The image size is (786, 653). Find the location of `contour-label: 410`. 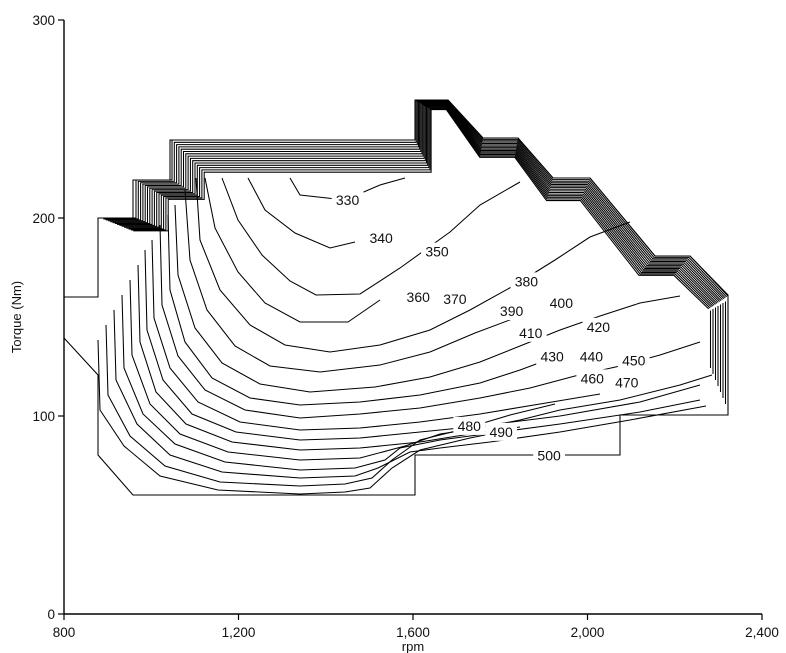

contour-label: 410 is located at coordinates (531, 333).